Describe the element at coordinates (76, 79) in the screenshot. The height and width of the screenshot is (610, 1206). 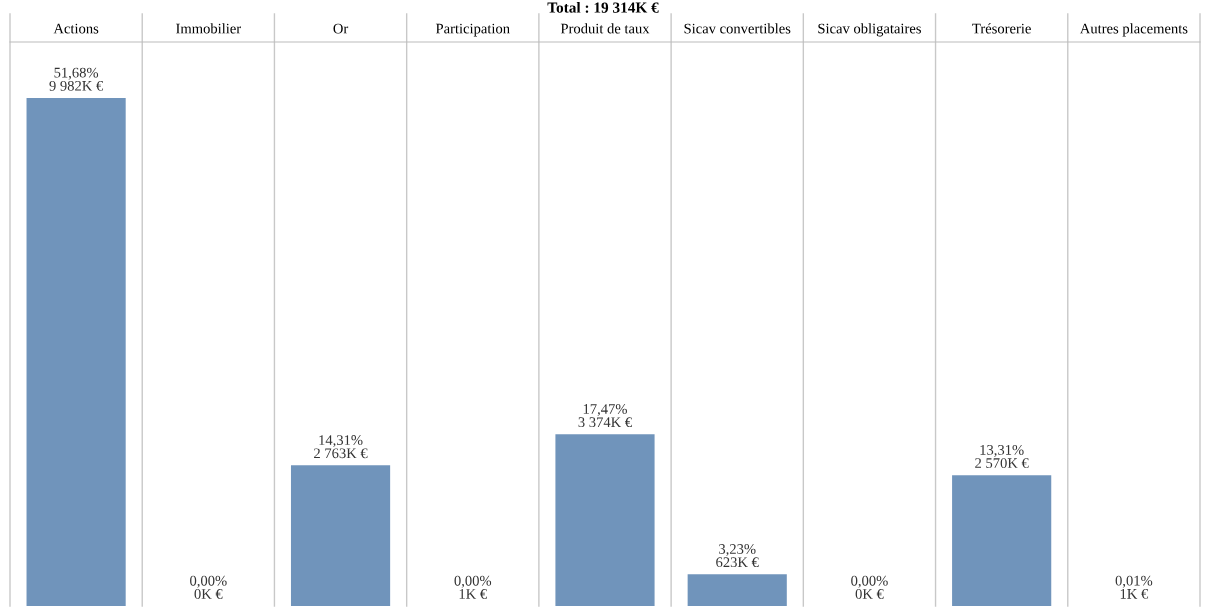
I see `data-label: 51,68% 9 982K €` at that location.